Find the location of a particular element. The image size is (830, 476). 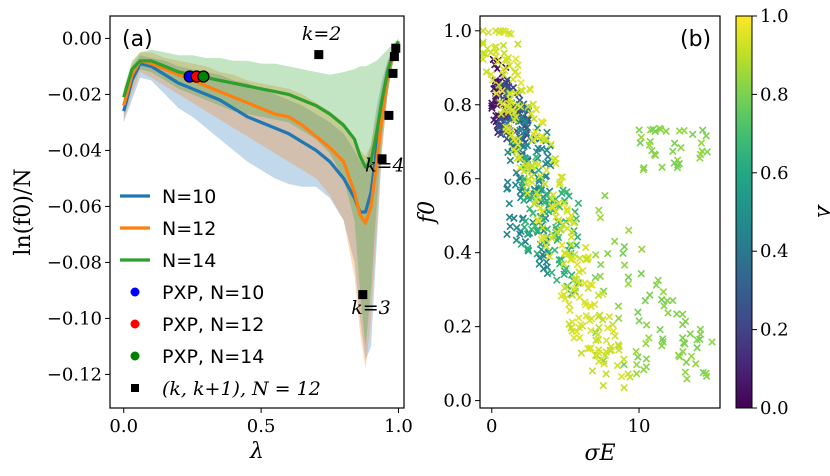

a-panel-label: (a) is located at coordinates (137, 39).